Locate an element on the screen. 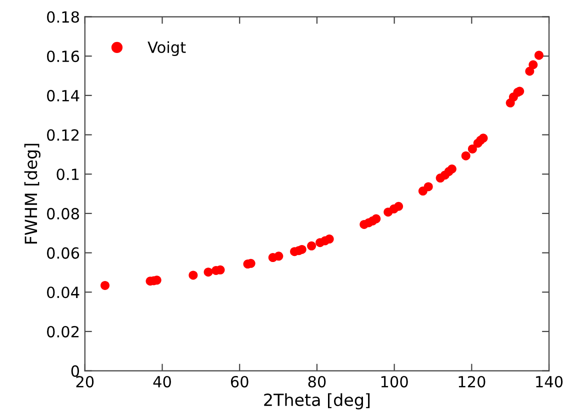 This screenshot has height=419, width=566. y-tick-label: 0.14 is located at coordinates (63, 96).